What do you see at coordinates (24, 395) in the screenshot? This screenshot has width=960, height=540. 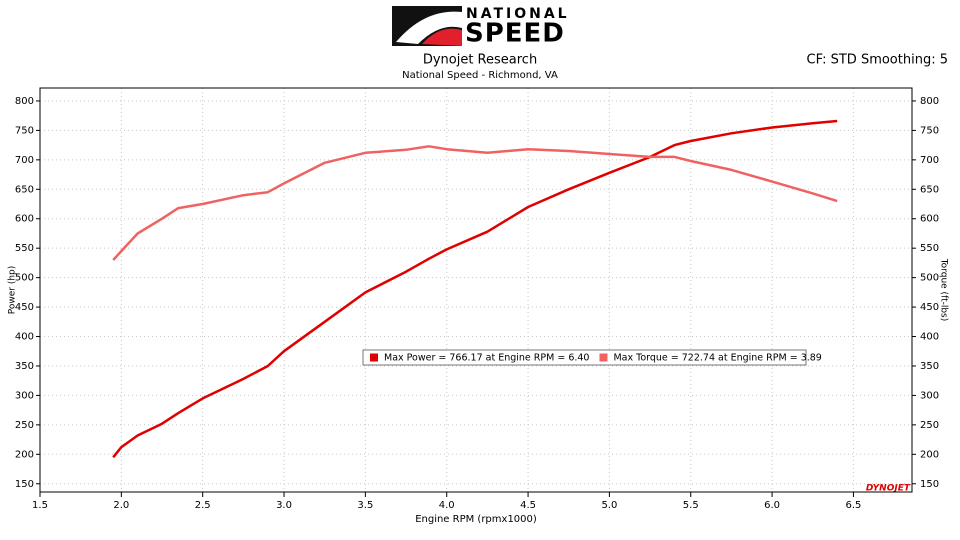 I see `y-tick-label: 300` at bounding box center [24, 395].